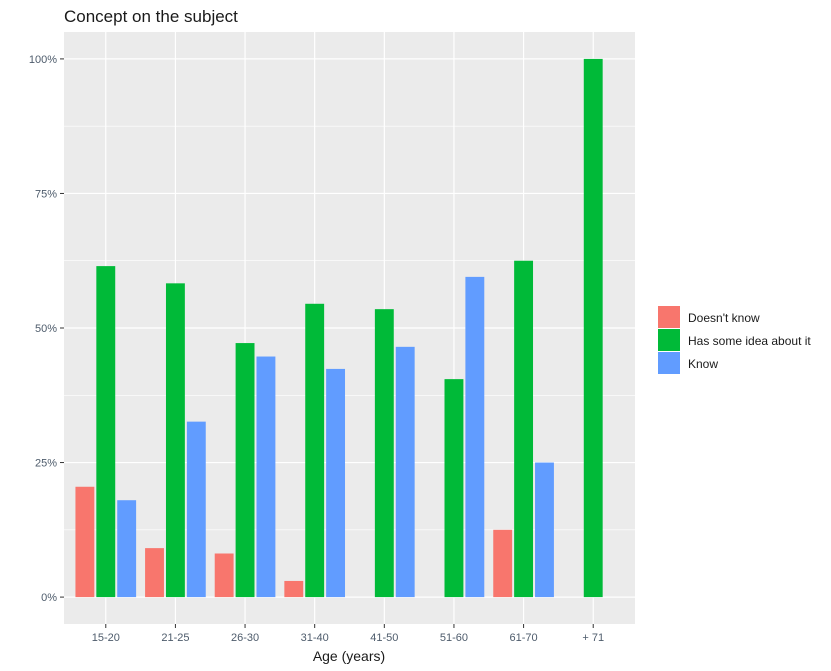 This screenshot has width=831, height=671. Describe the element at coordinates (175, 638) in the screenshot. I see `x-tick-label: 21-25` at that location.